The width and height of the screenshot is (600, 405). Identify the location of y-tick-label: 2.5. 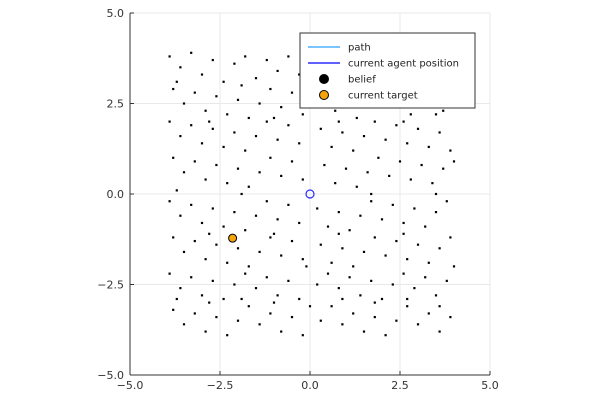
(116, 104).